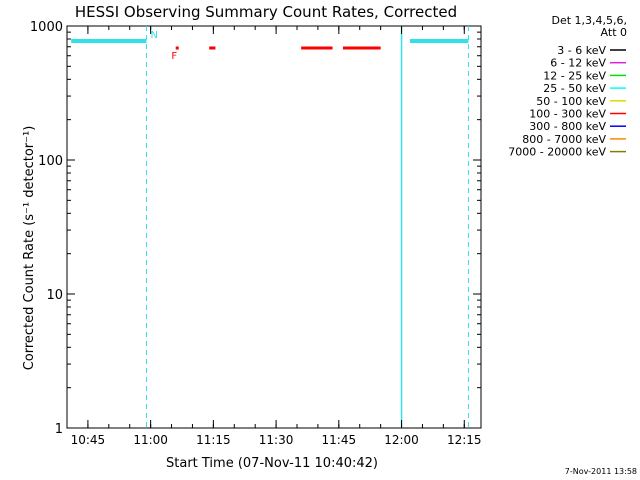  Describe the element at coordinates (557, 152) in the screenshot. I see `legend-label-8: 7000 - 20000 keV` at that location.